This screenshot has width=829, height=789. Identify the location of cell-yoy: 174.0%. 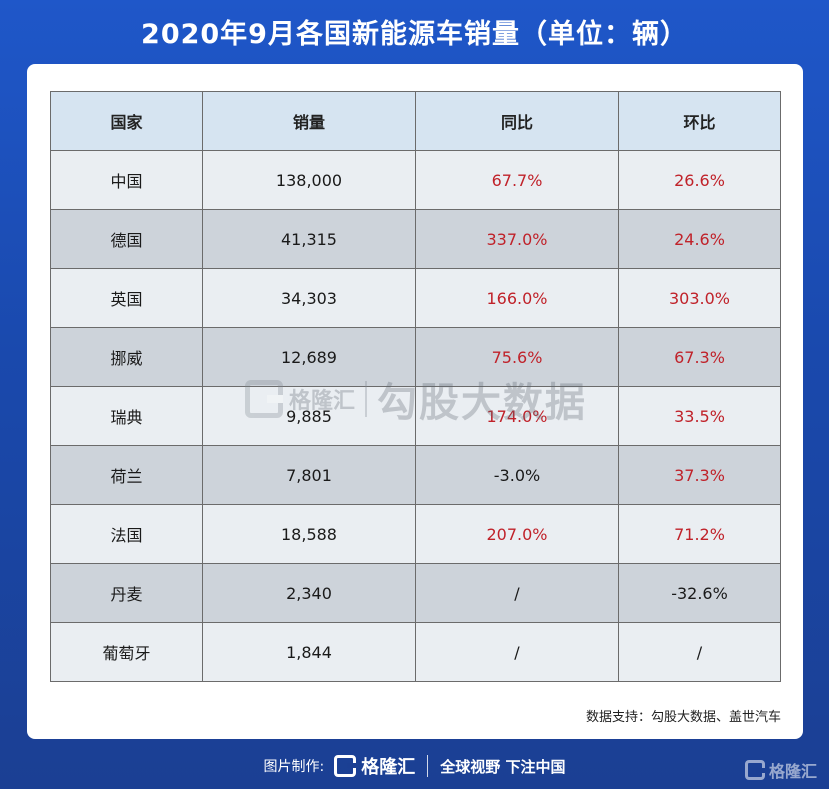
(517, 416).